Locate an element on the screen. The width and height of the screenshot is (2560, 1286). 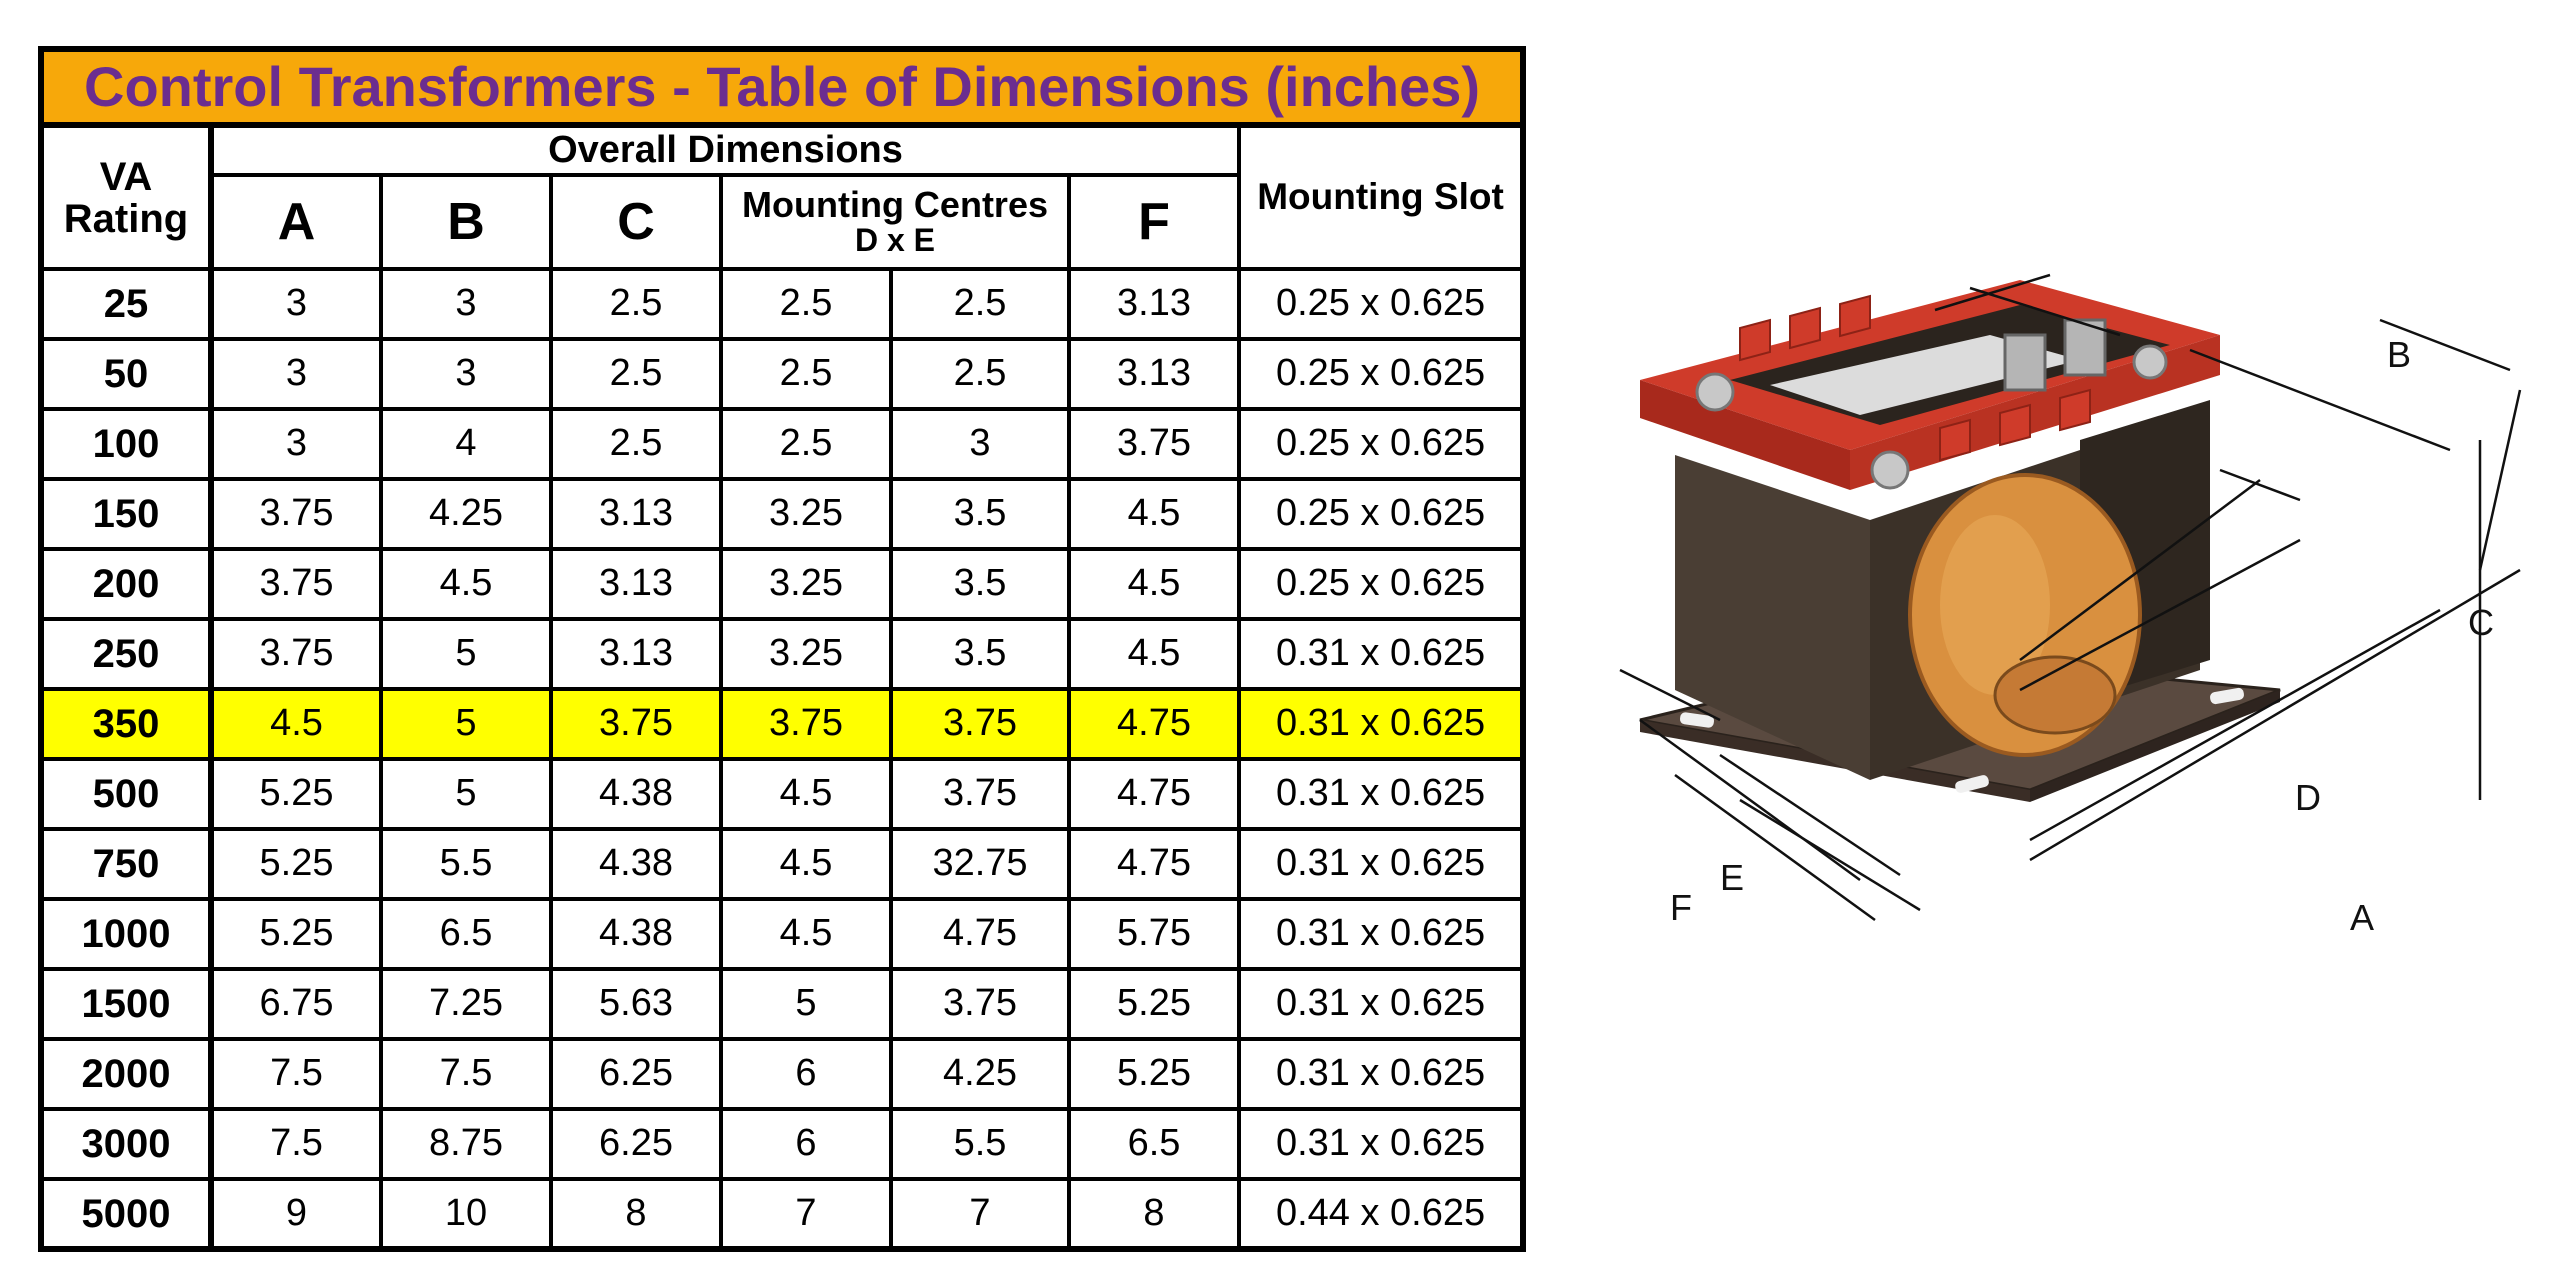
dim-e-cell: 4.75 is located at coordinates (980, 934).